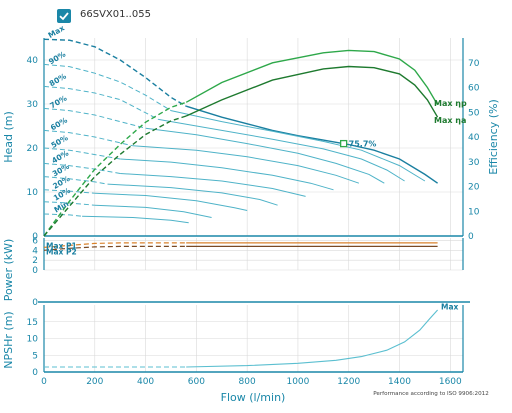 Image resolution: width=512 pixels, height=413 pixels. Describe the element at coordinates (59, 123) in the screenshot. I see `speed-label: 60%` at that location.